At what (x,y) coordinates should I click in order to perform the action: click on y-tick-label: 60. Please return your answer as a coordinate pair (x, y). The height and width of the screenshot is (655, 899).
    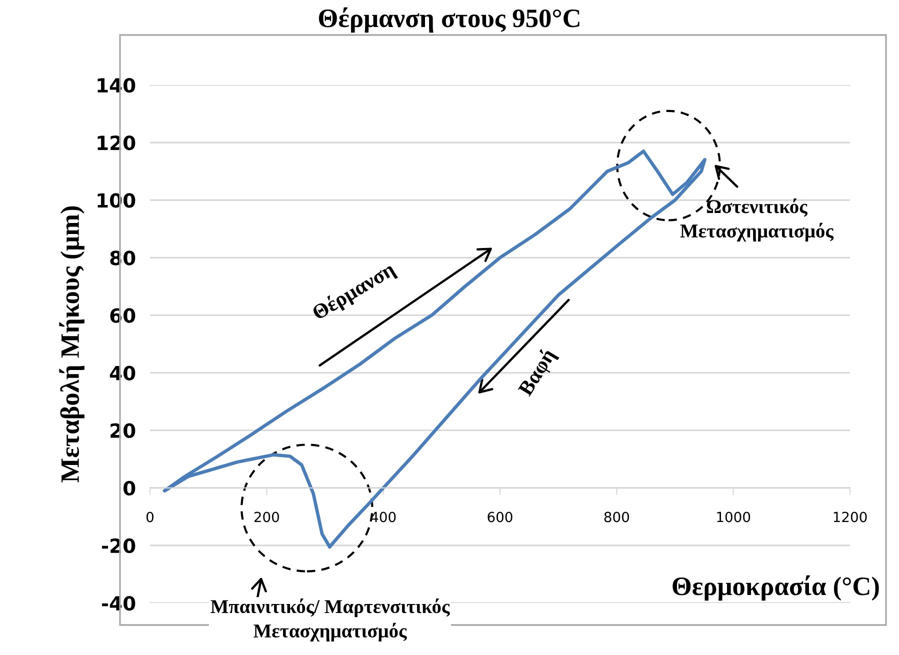
    Looking at the image, I should click on (123, 315).